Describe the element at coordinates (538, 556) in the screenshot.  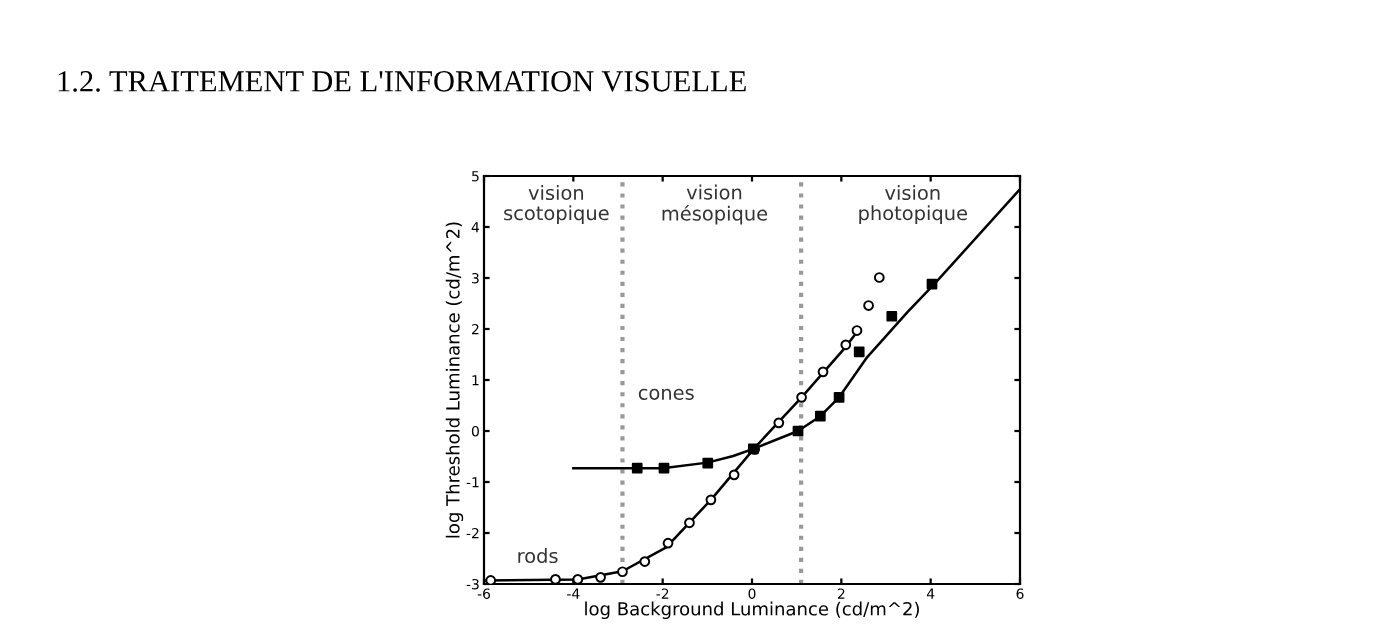
I see `annotation: rods` at that location.